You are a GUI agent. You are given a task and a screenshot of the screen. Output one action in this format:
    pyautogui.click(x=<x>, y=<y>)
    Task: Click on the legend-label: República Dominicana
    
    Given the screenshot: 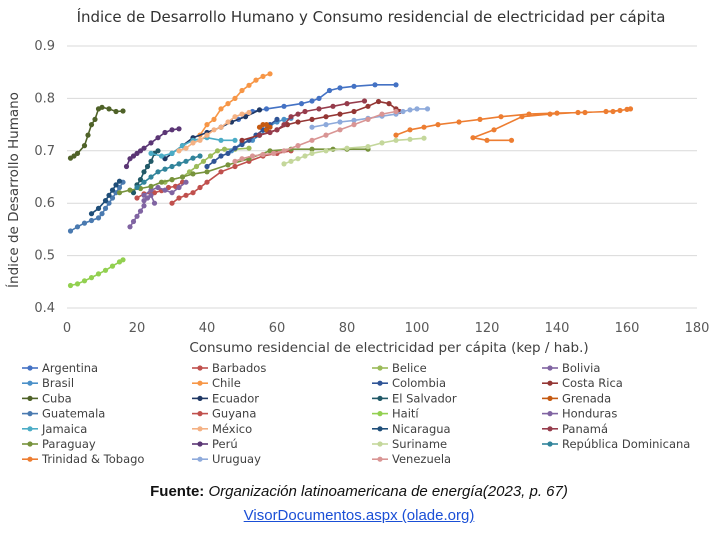 What is the action you would take?
    pyautogui.click(x=626, y=444)
    